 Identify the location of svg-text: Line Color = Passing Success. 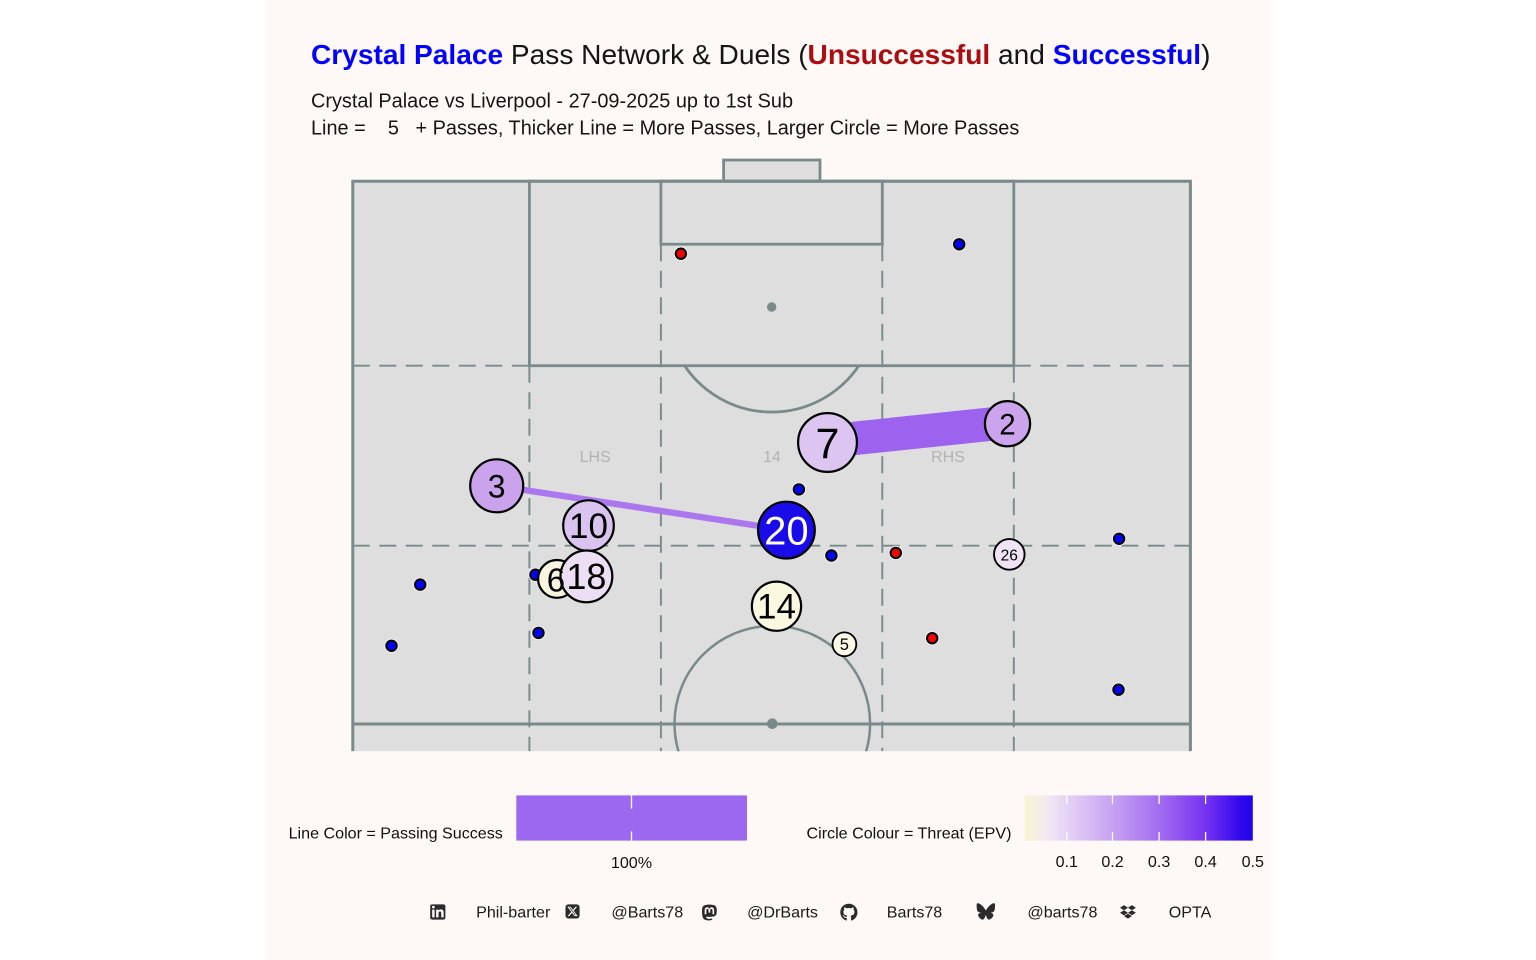
(396, 833).